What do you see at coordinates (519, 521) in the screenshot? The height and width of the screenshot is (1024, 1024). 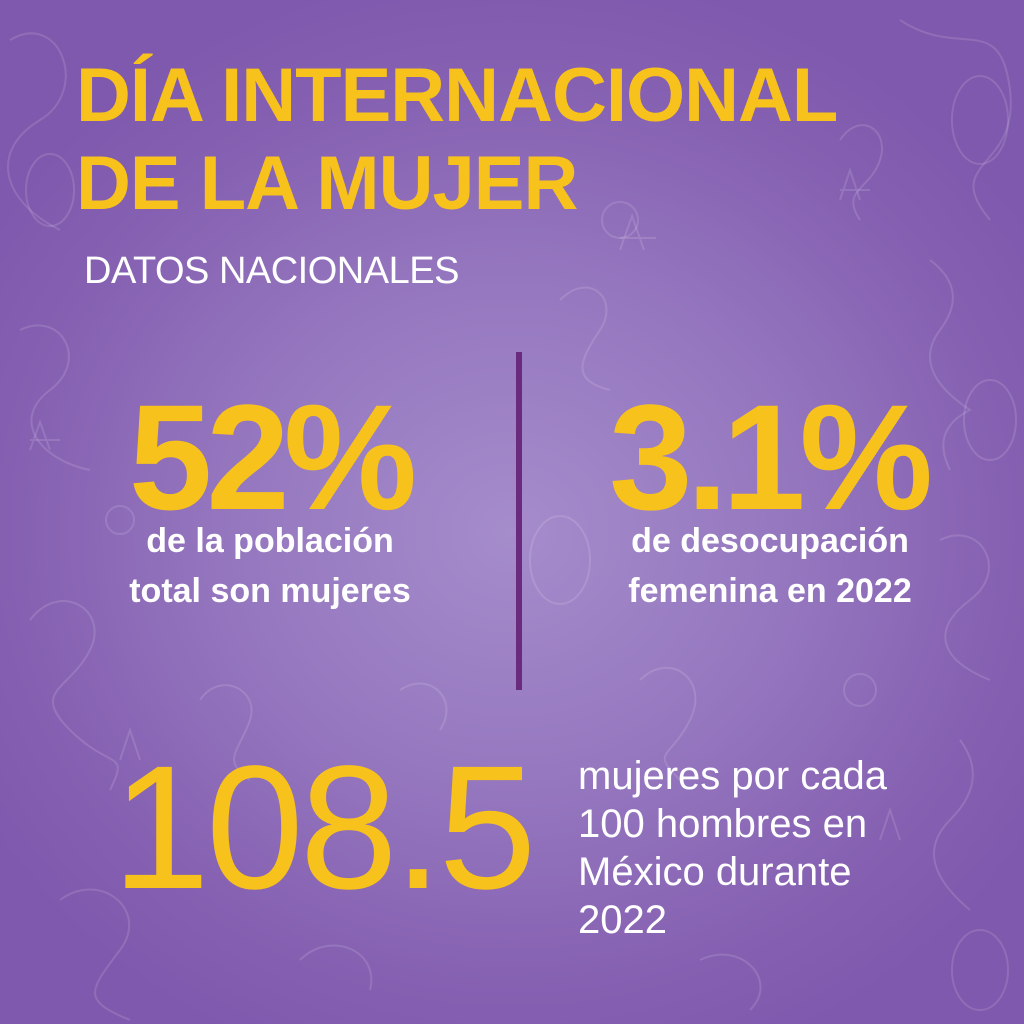 I see `vertical-divider` at bounding box center [519, 521].